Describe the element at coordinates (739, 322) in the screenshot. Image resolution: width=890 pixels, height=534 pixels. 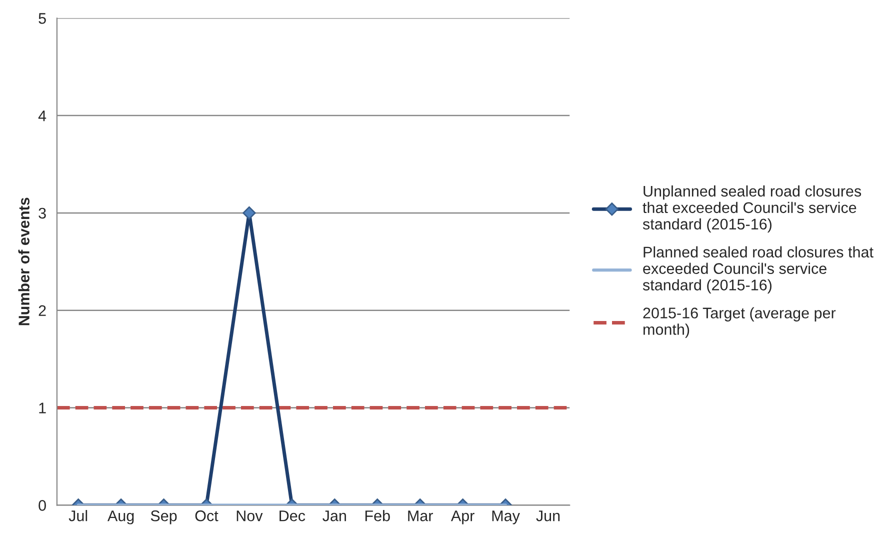
I see `legend-label: 2015-16 Target (average per month)` at that location.